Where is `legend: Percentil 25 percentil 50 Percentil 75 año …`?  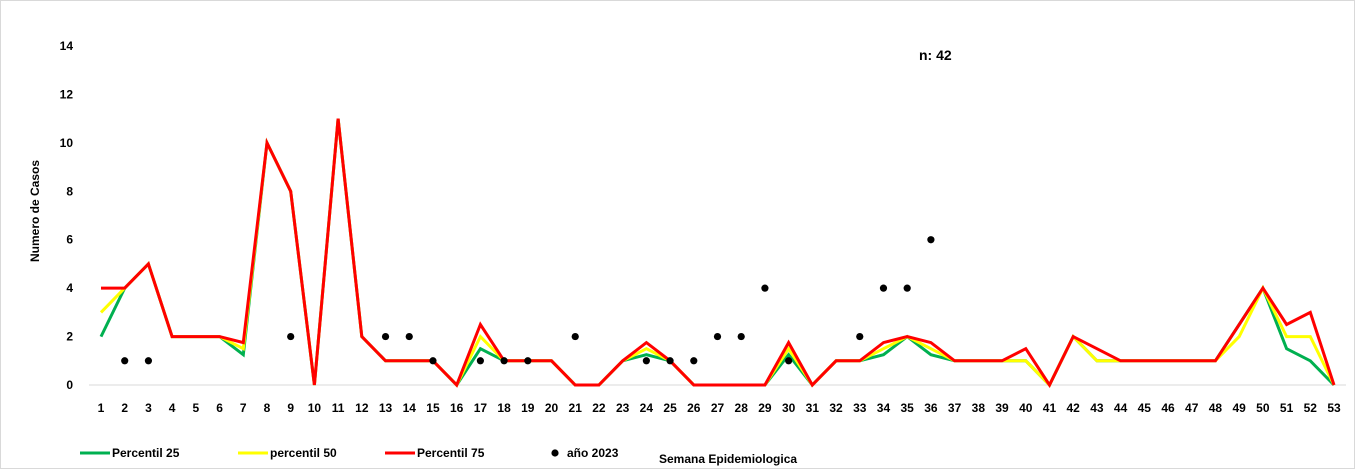
legend: Percentil 25 percentil 50 Percentil 75 año … is located at coordinates (349, 453).